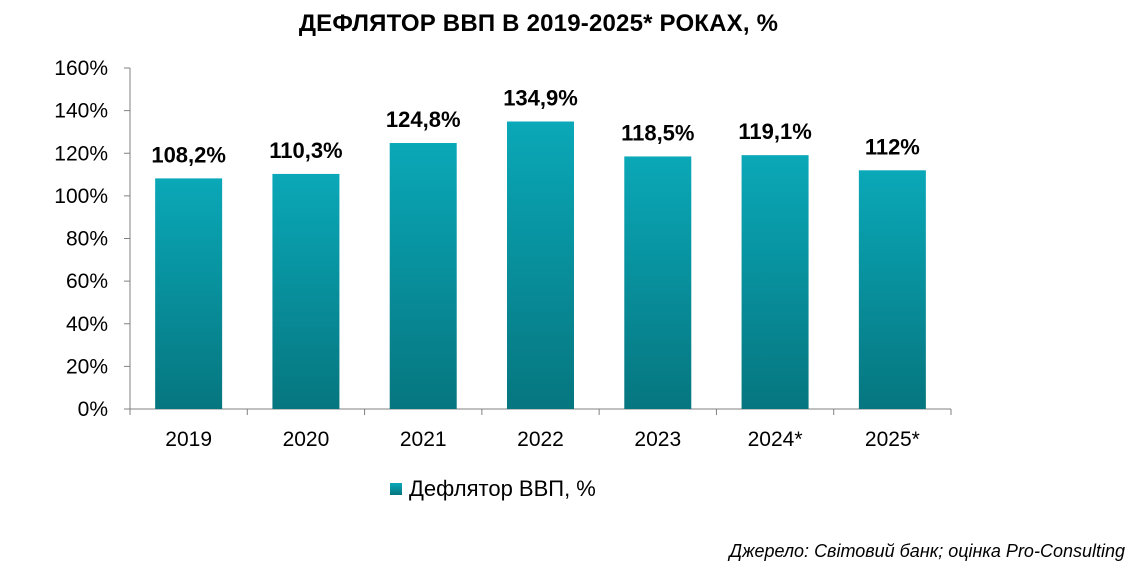 The height and width of the screenshot is (576, 1143). I want to click on x-axis: 2019 2020 2021 2022 2023 2024* 2025*, so click(540, 430).